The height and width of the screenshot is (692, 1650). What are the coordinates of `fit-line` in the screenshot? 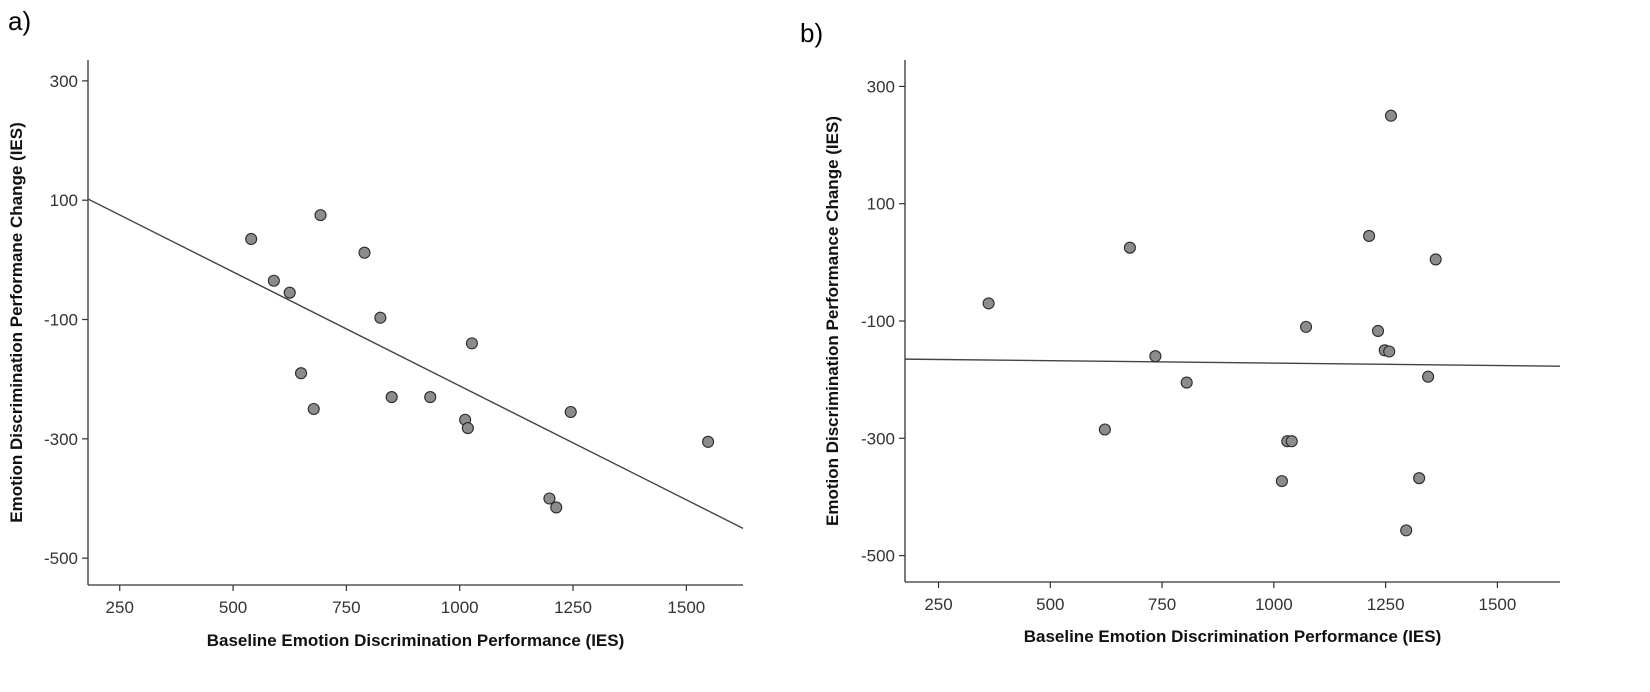 It's located at (1232, 362).